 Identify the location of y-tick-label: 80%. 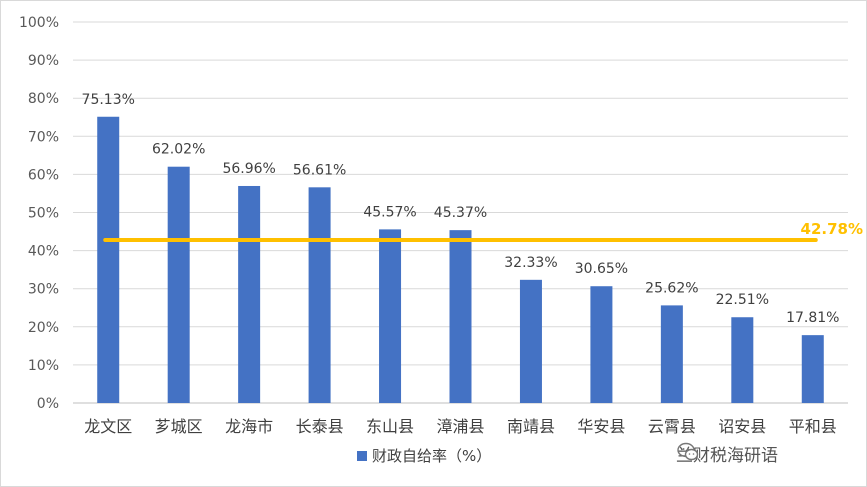
(43, 99).